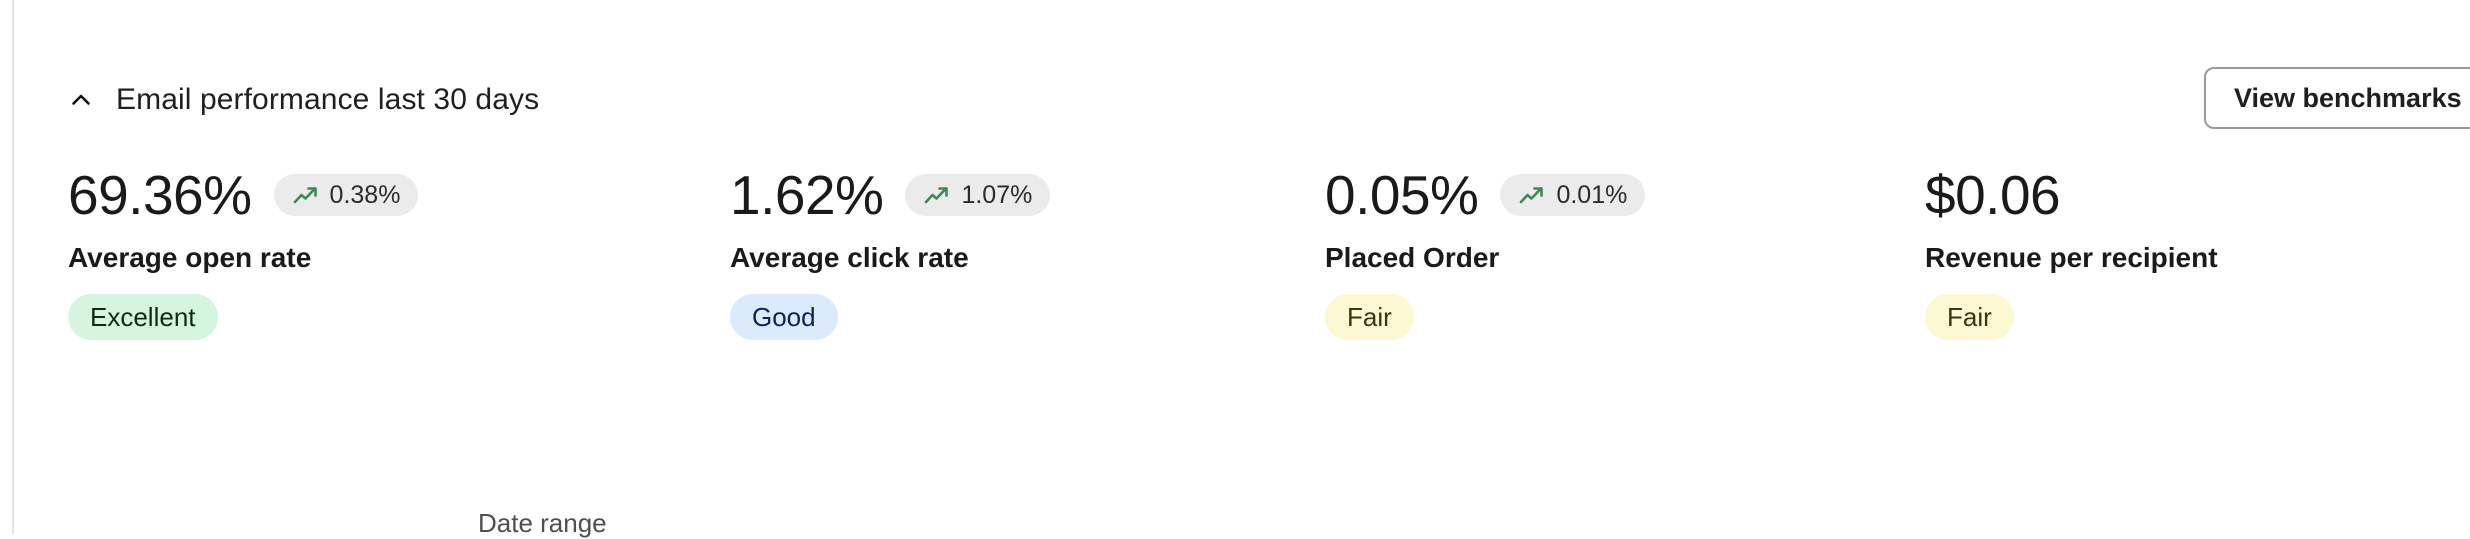 The width and height of the screenshot is (2470, 539). I want to click on view-benchmarks-button: View benchmarks, so click(2337, 98).